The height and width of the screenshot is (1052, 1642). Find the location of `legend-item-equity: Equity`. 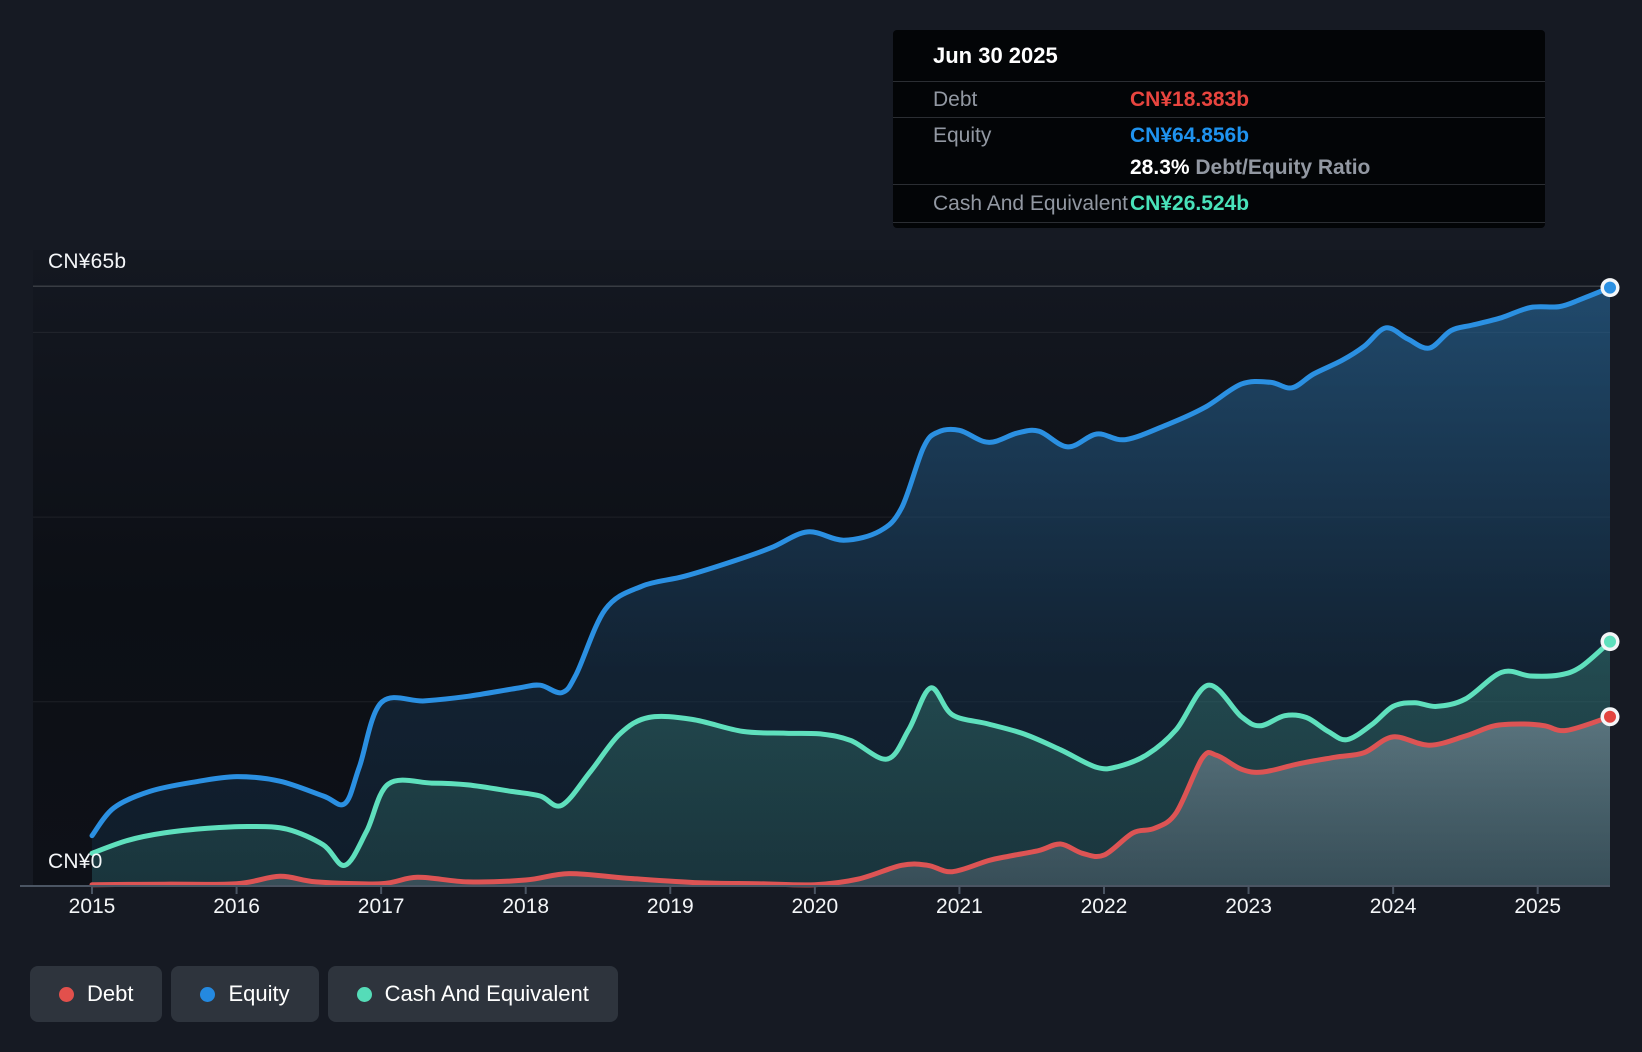

legend-item-equity: Equity is located at coordinates (245, 994).